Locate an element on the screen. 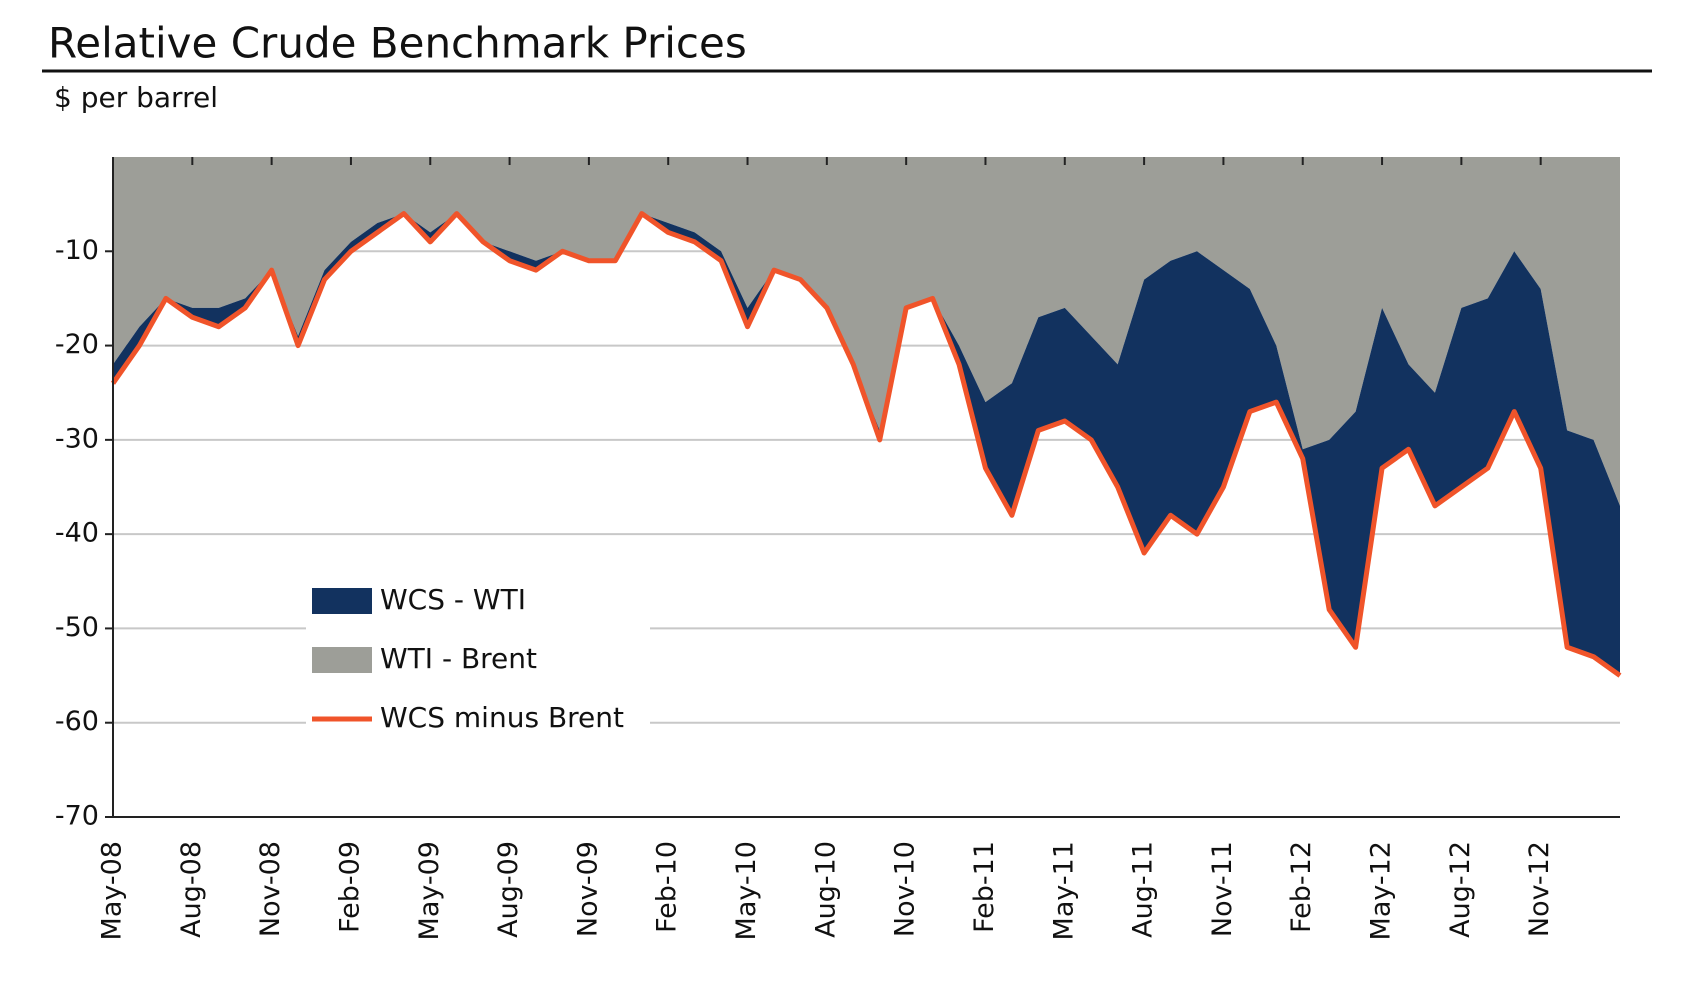  x-tick-label: Feb-11 is located at coordinates (984, 887).